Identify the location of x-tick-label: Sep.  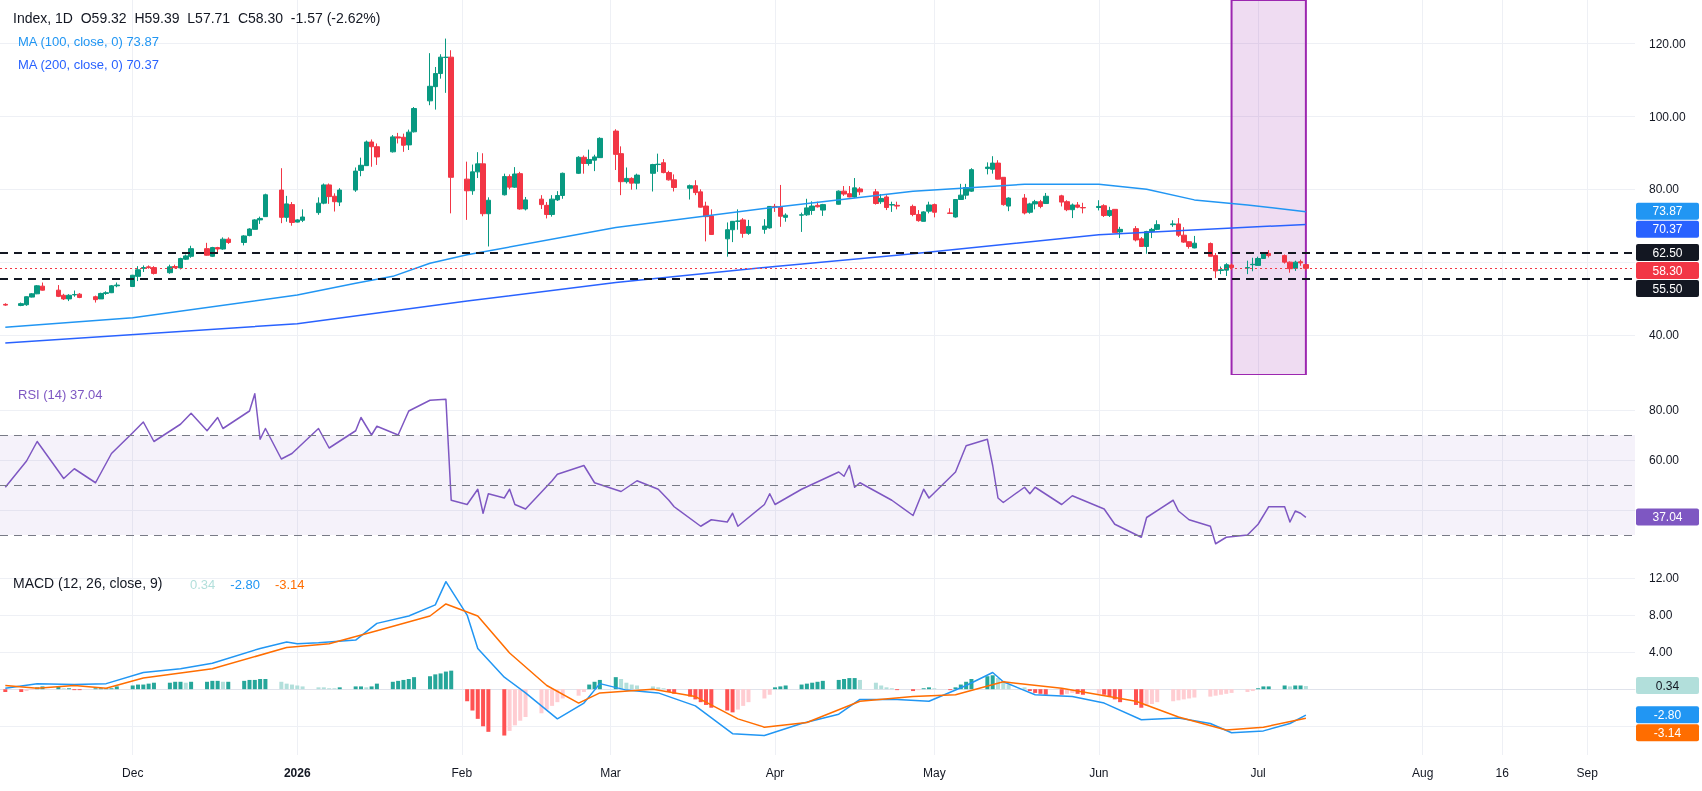
(1587, 773).